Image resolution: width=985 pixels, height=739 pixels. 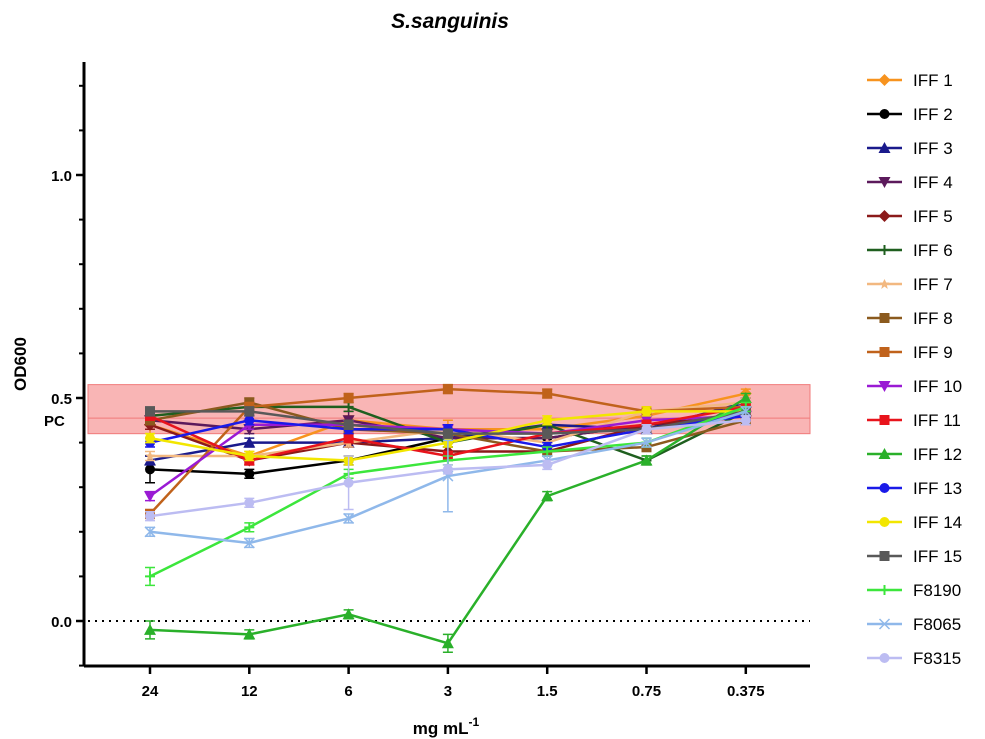 I want to click on legend-label: IFF 14, so click(x=937, y=522).